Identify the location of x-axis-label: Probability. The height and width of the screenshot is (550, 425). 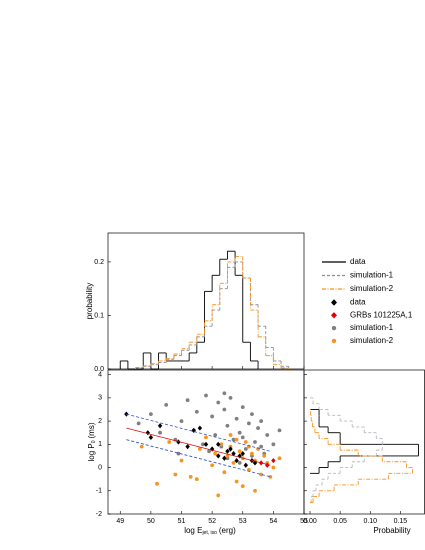
(391, 530).